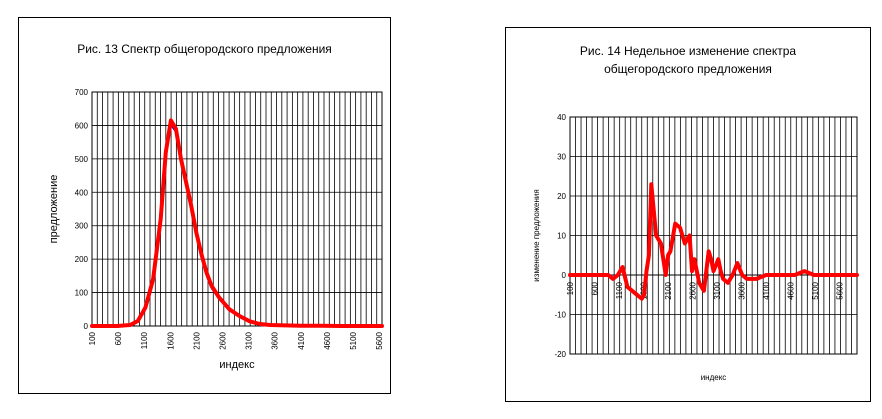  What do you see at coordinates (713, 241) in the screenshot?
I see `series-line` at bounding box center [713, 241].